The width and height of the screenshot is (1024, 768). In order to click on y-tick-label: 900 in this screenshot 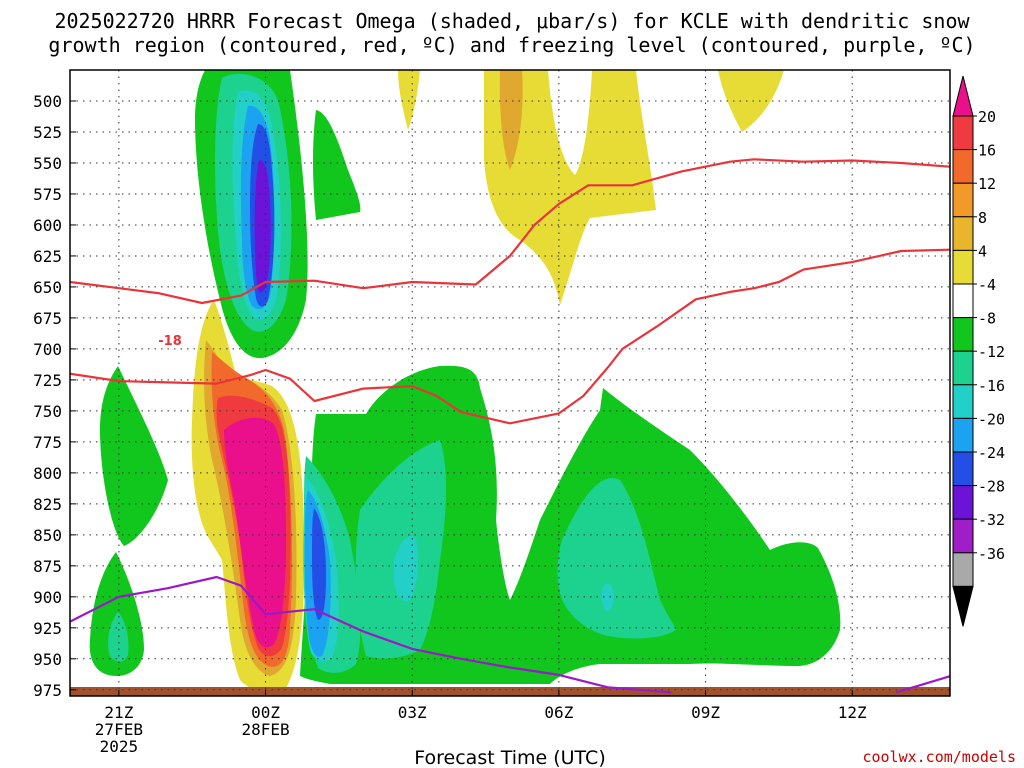, I will do `click(47, 597)`.